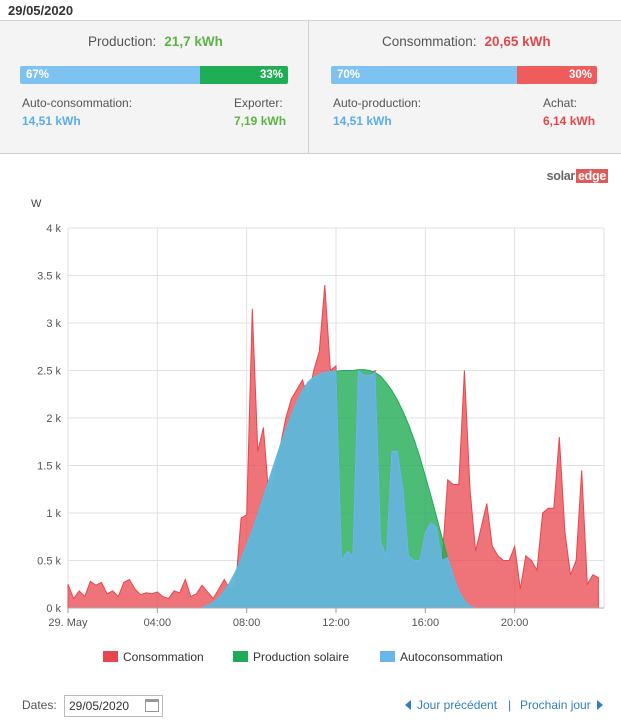  What do you see at coordinates (68, 623) in the screenshot?
I see `x-tick-label: 29. May` at bounding box center [68, 623].